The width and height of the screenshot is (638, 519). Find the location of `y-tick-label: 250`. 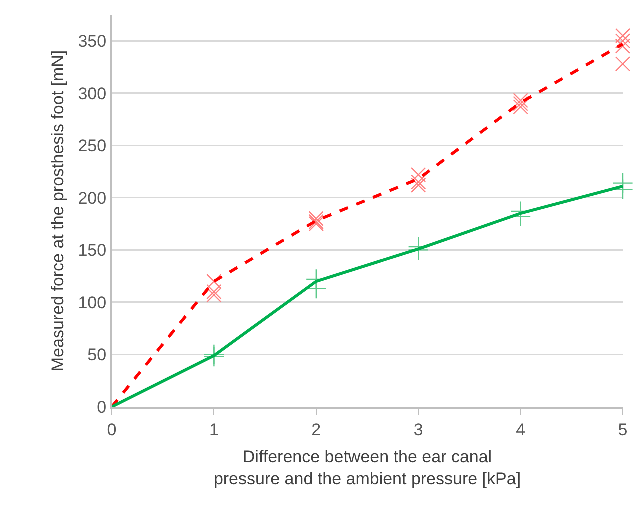

y-tick-label: 250 is located at coordinates (92, 146).